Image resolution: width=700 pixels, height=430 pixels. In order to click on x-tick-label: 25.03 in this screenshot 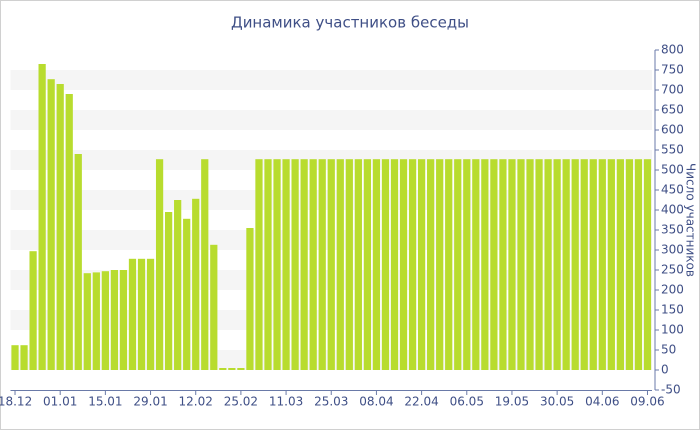, I will do `click(331, 402)`.